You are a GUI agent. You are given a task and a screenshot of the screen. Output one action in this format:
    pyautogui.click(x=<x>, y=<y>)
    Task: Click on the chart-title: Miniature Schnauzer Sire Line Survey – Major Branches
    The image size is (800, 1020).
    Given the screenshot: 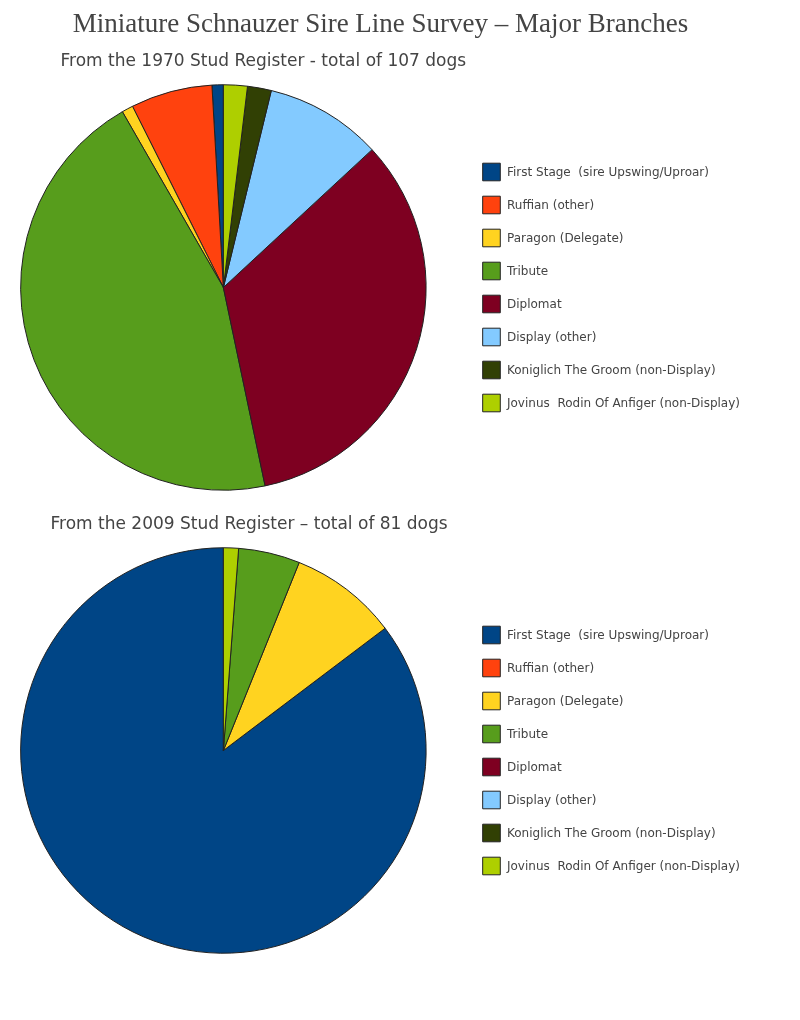 What is the action you would take?
    pyautogui.click(x=380, y=22)
    